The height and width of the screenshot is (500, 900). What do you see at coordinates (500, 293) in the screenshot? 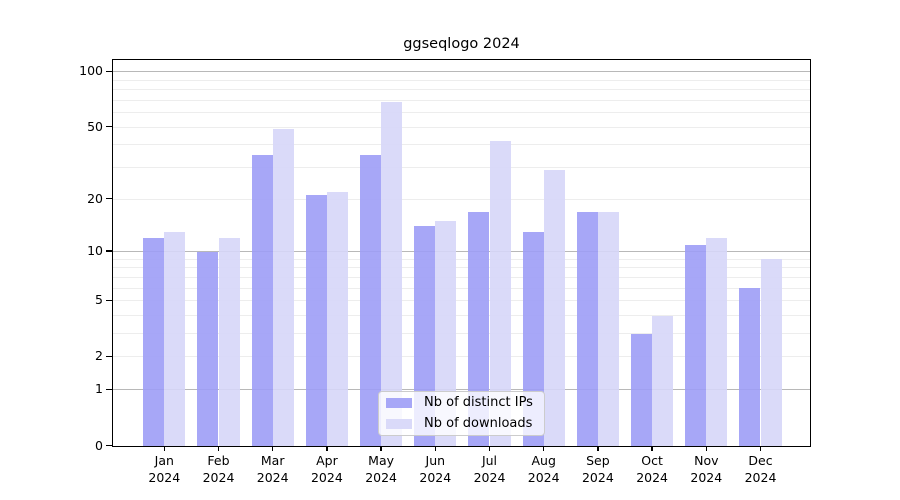
I see `bar-downloads-jul` at bounding box center [500, 293].